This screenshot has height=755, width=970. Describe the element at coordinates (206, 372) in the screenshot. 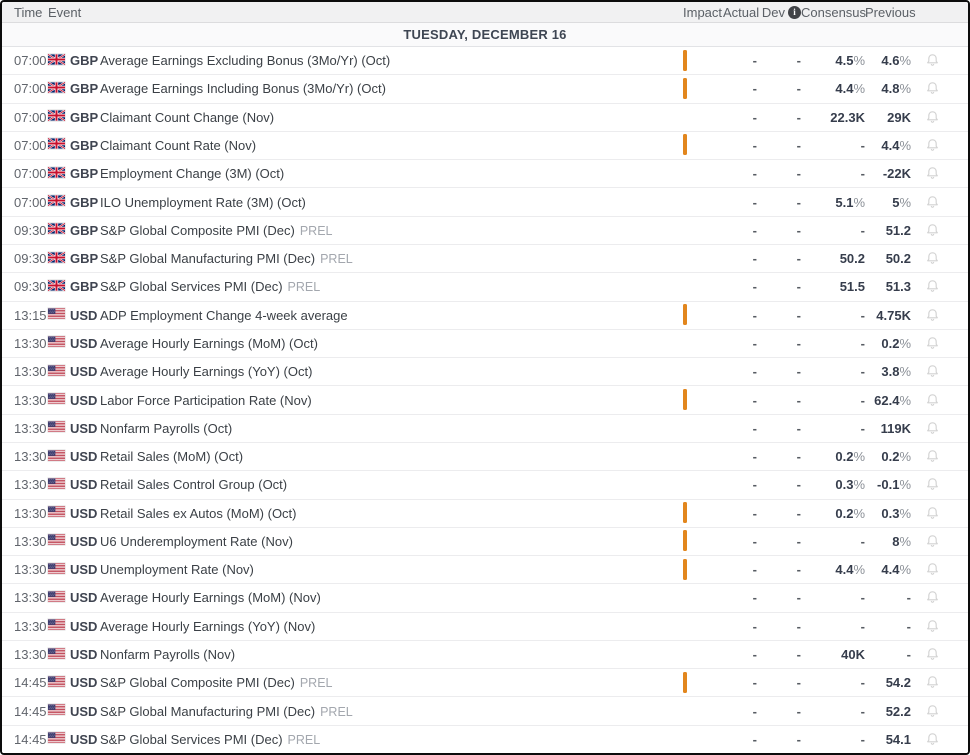

I see `event-name: Average Hourly Earnings (YoY) (Oct)` at that location.